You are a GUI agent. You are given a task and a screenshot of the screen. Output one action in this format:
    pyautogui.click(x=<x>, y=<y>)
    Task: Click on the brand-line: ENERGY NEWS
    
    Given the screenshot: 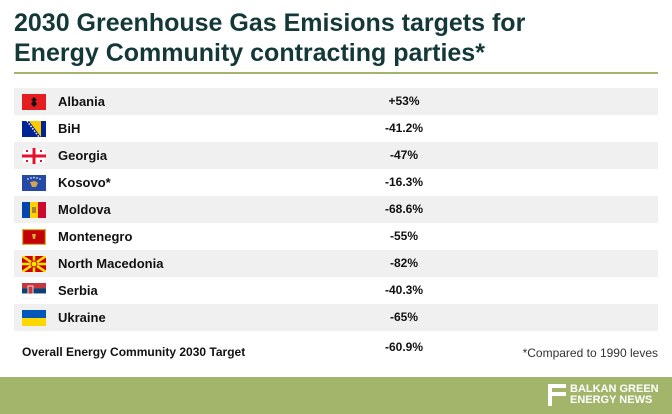 What is the action you would take?
    pyautogui.click(x=611, y=400)
    